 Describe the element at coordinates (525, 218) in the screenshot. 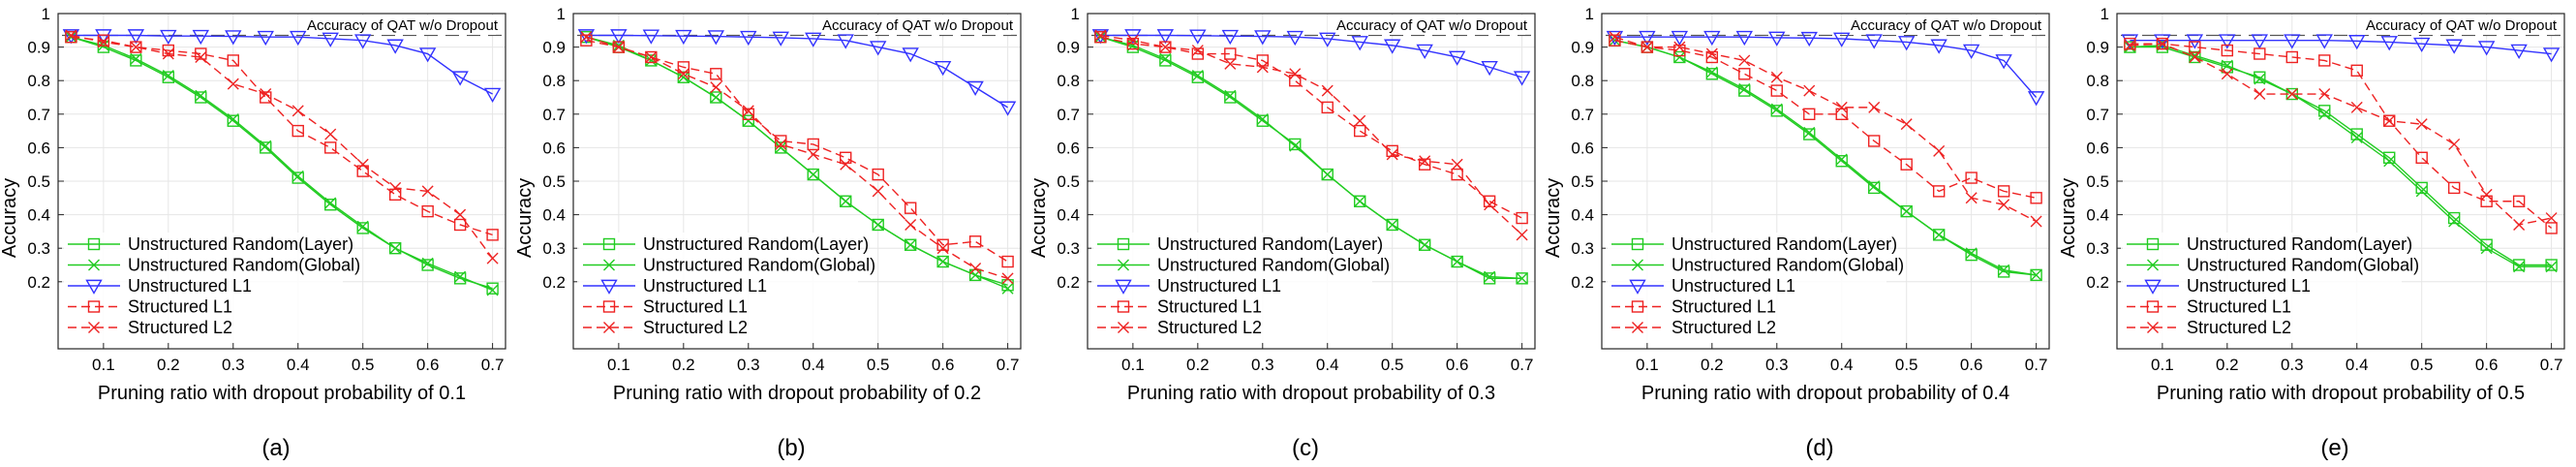

I see `y-axis-label-1: Accuracy` at that location.